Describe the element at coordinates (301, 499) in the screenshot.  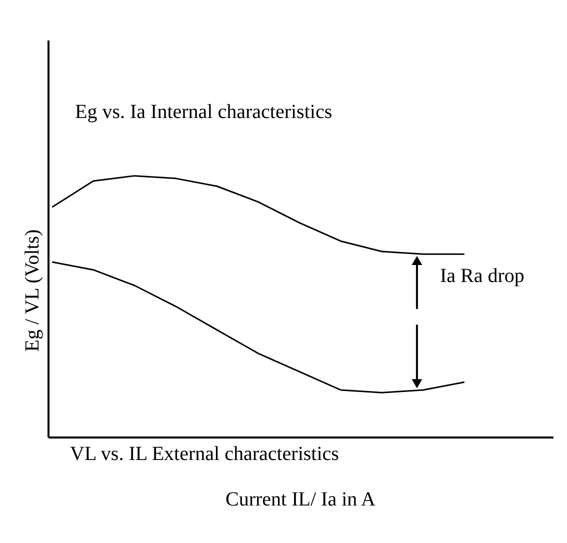
I see `x-axis-title: Current IL/ Ia in A` at that location.